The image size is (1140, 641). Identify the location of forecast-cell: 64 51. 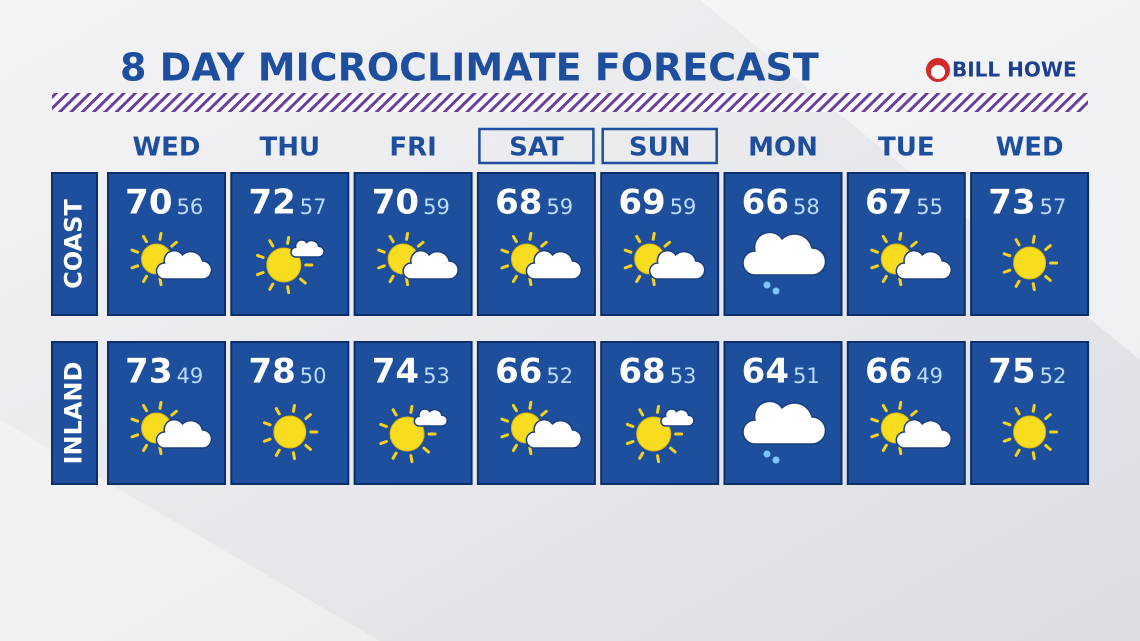
(783, 413).